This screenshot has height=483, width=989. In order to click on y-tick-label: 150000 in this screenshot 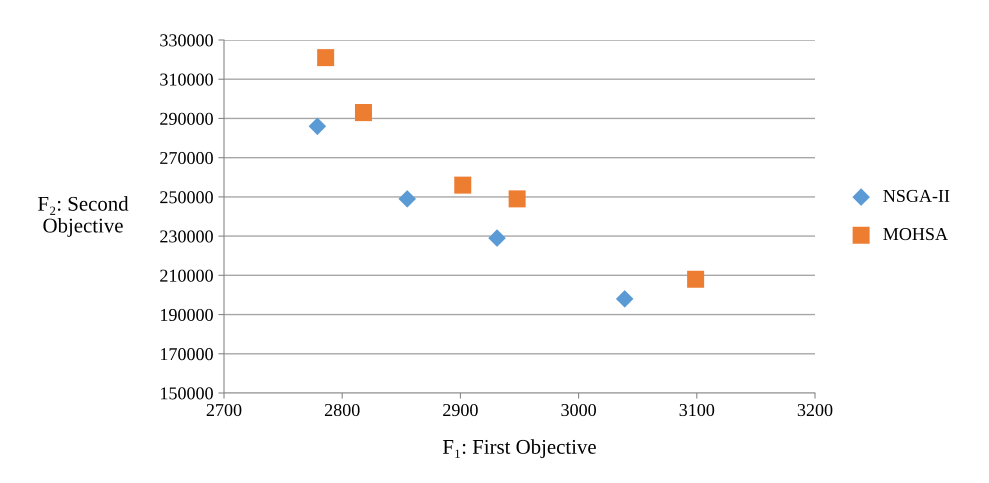, I will do `click(187, 393)`.